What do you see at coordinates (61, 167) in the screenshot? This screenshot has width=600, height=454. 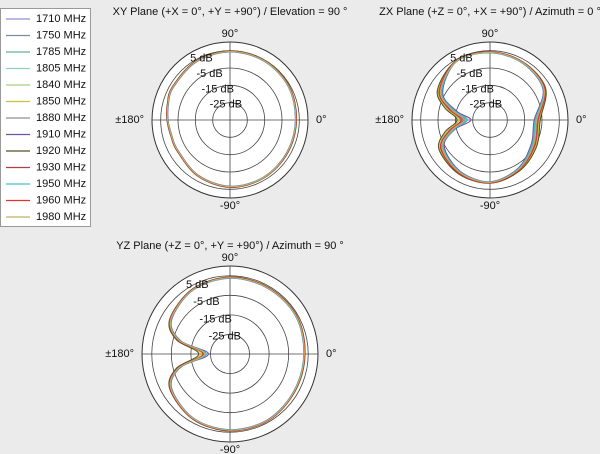 I see `legend-label: 1930 MHz` at bounding box center [61, 167].